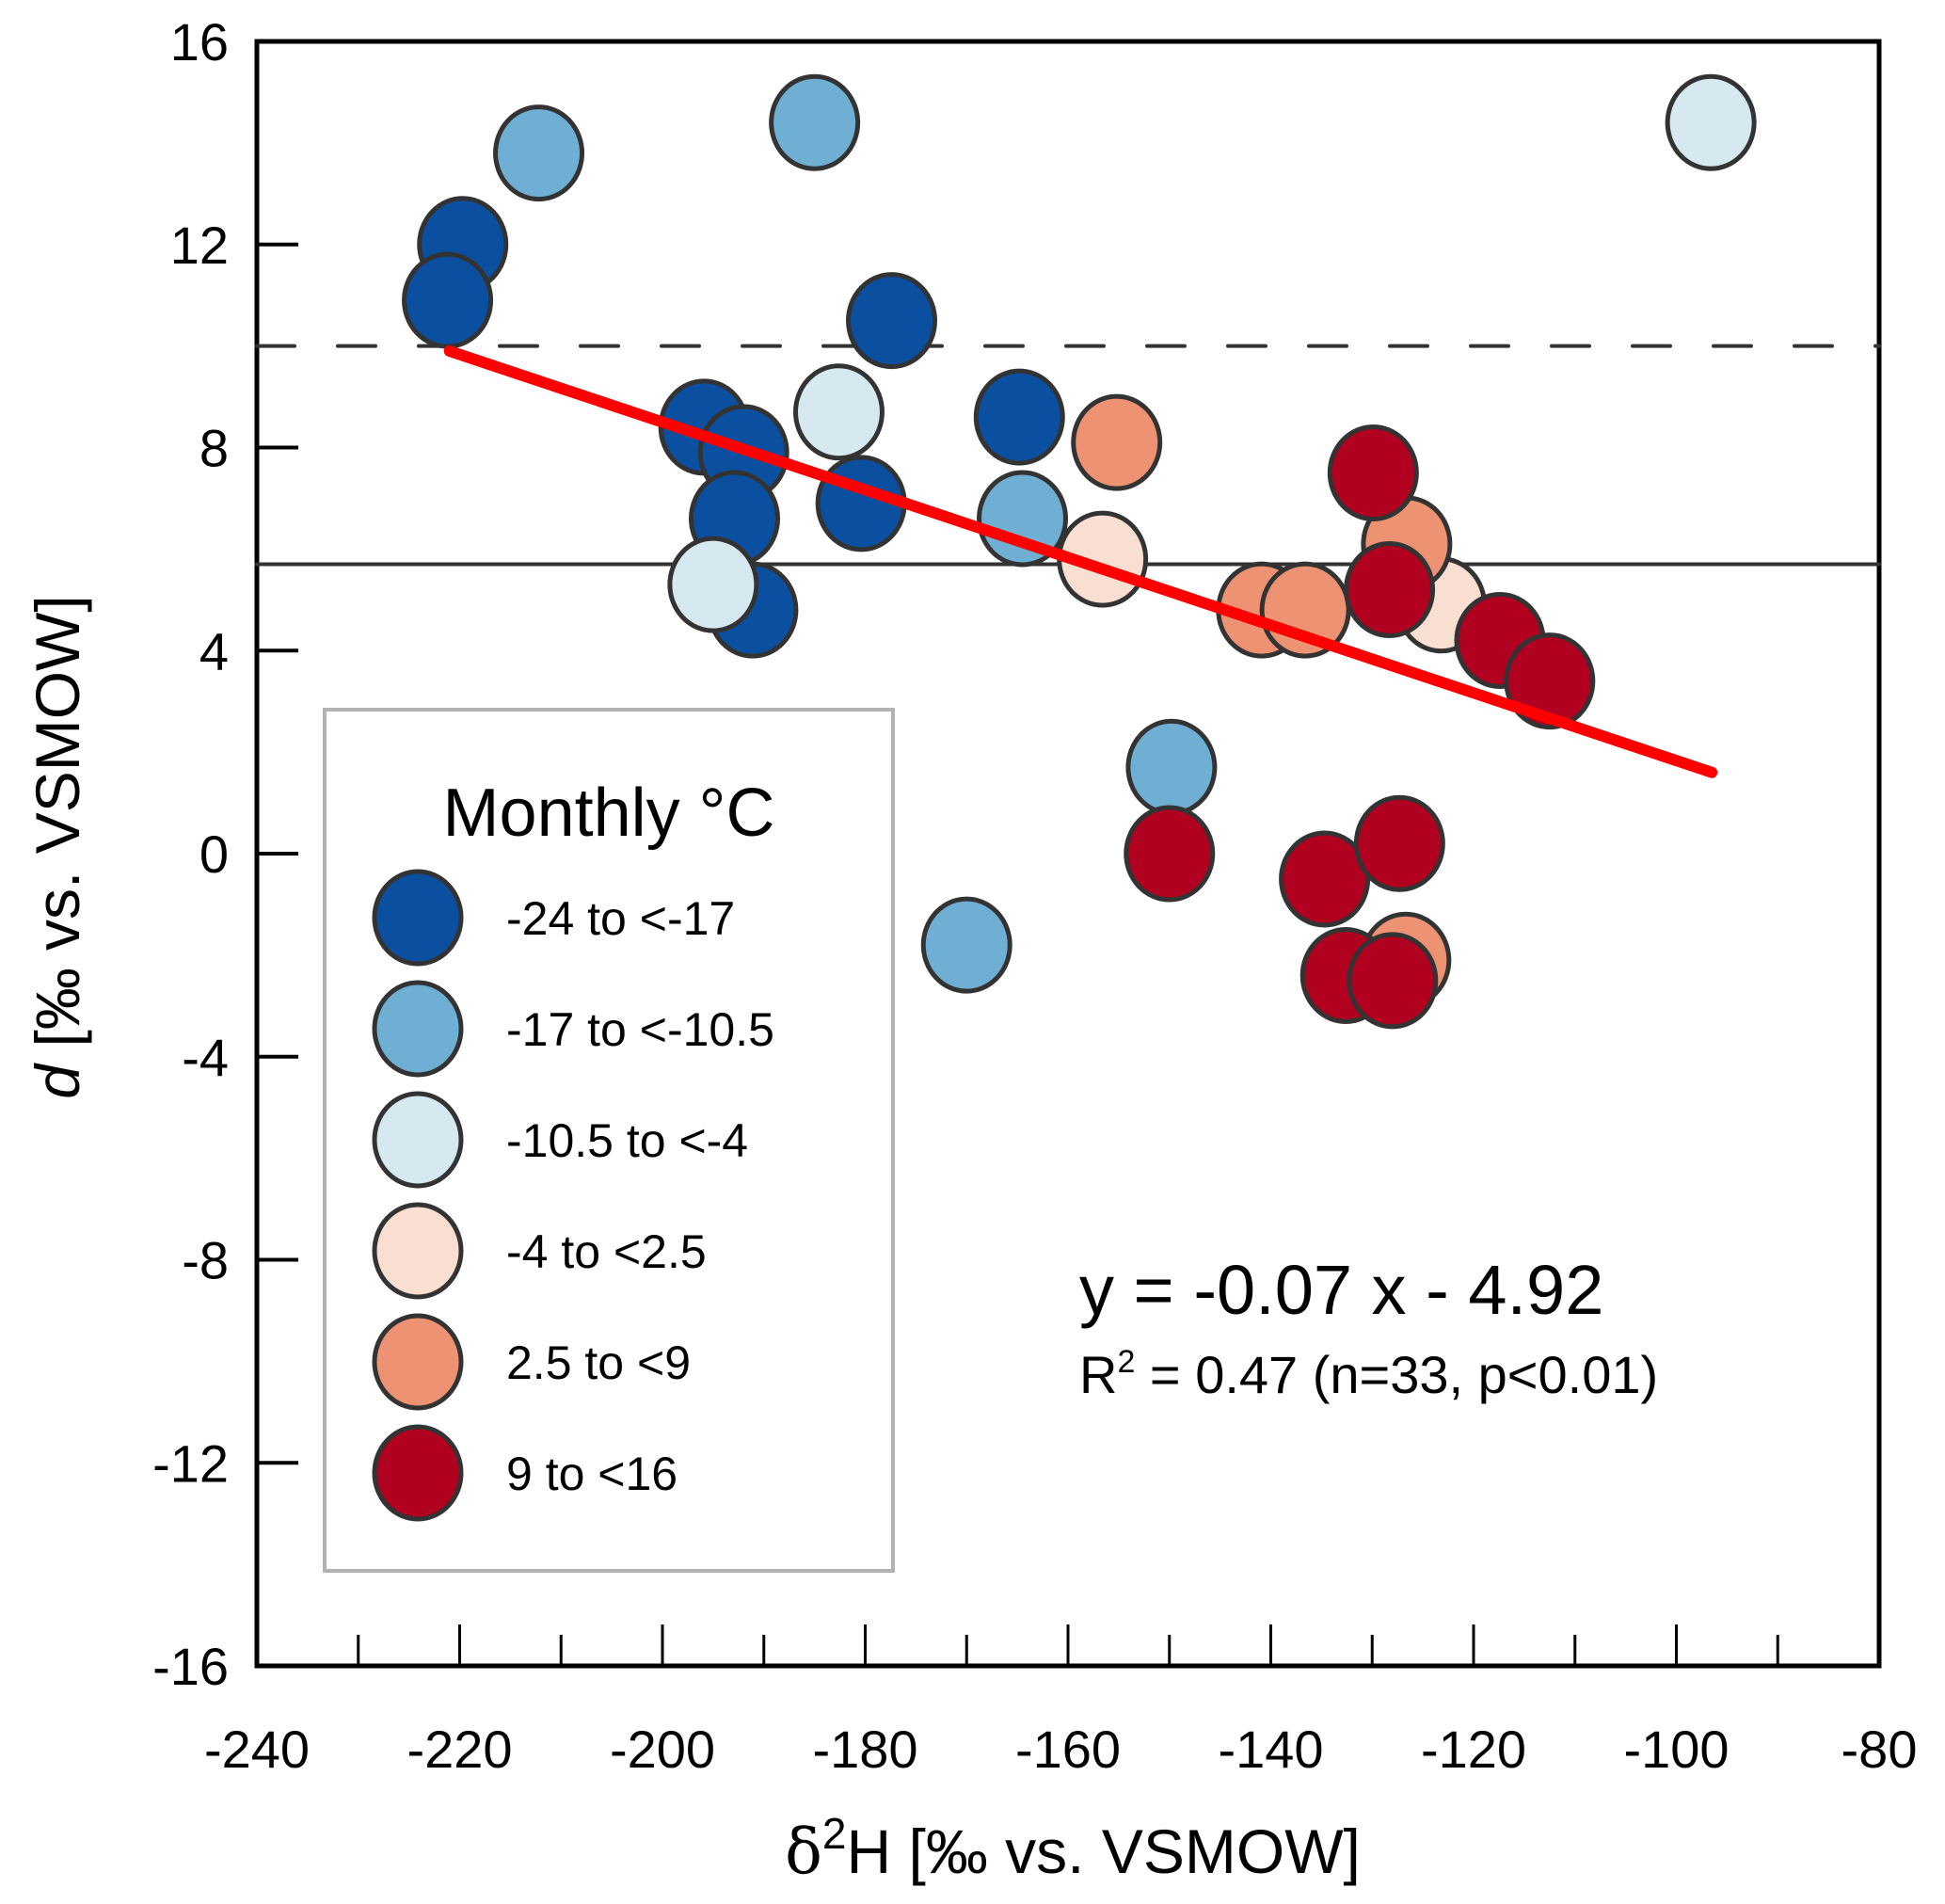 This screenshot has height=1904, width=1945. I want to click on y-tick-label: 12, so click(199, 245).